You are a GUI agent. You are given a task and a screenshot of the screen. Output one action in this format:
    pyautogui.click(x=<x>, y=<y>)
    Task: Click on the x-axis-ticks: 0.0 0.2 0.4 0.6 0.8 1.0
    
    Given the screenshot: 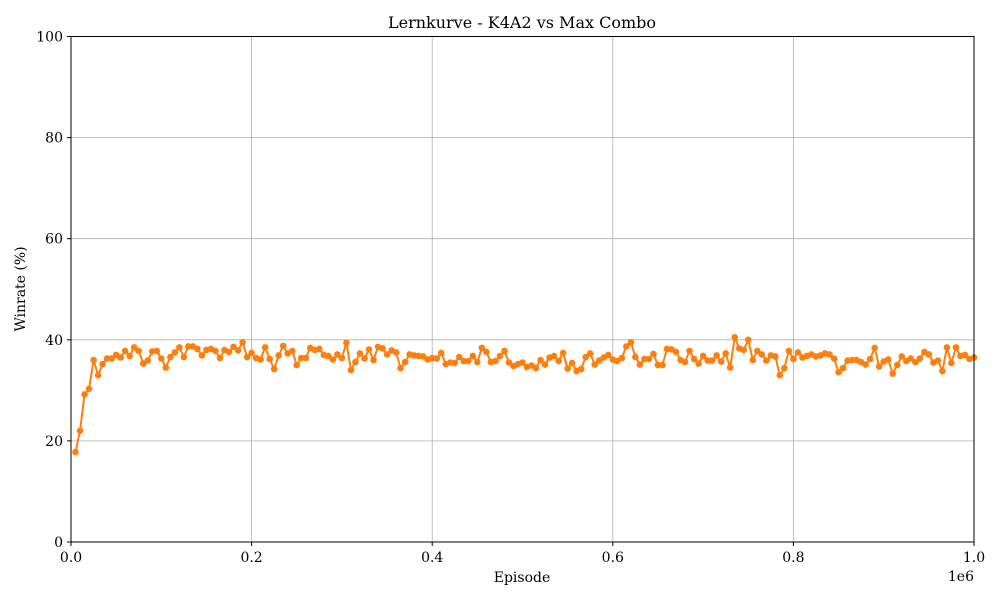 What is the action you would take?
    pyautogui.click(x=522, y=554)
    